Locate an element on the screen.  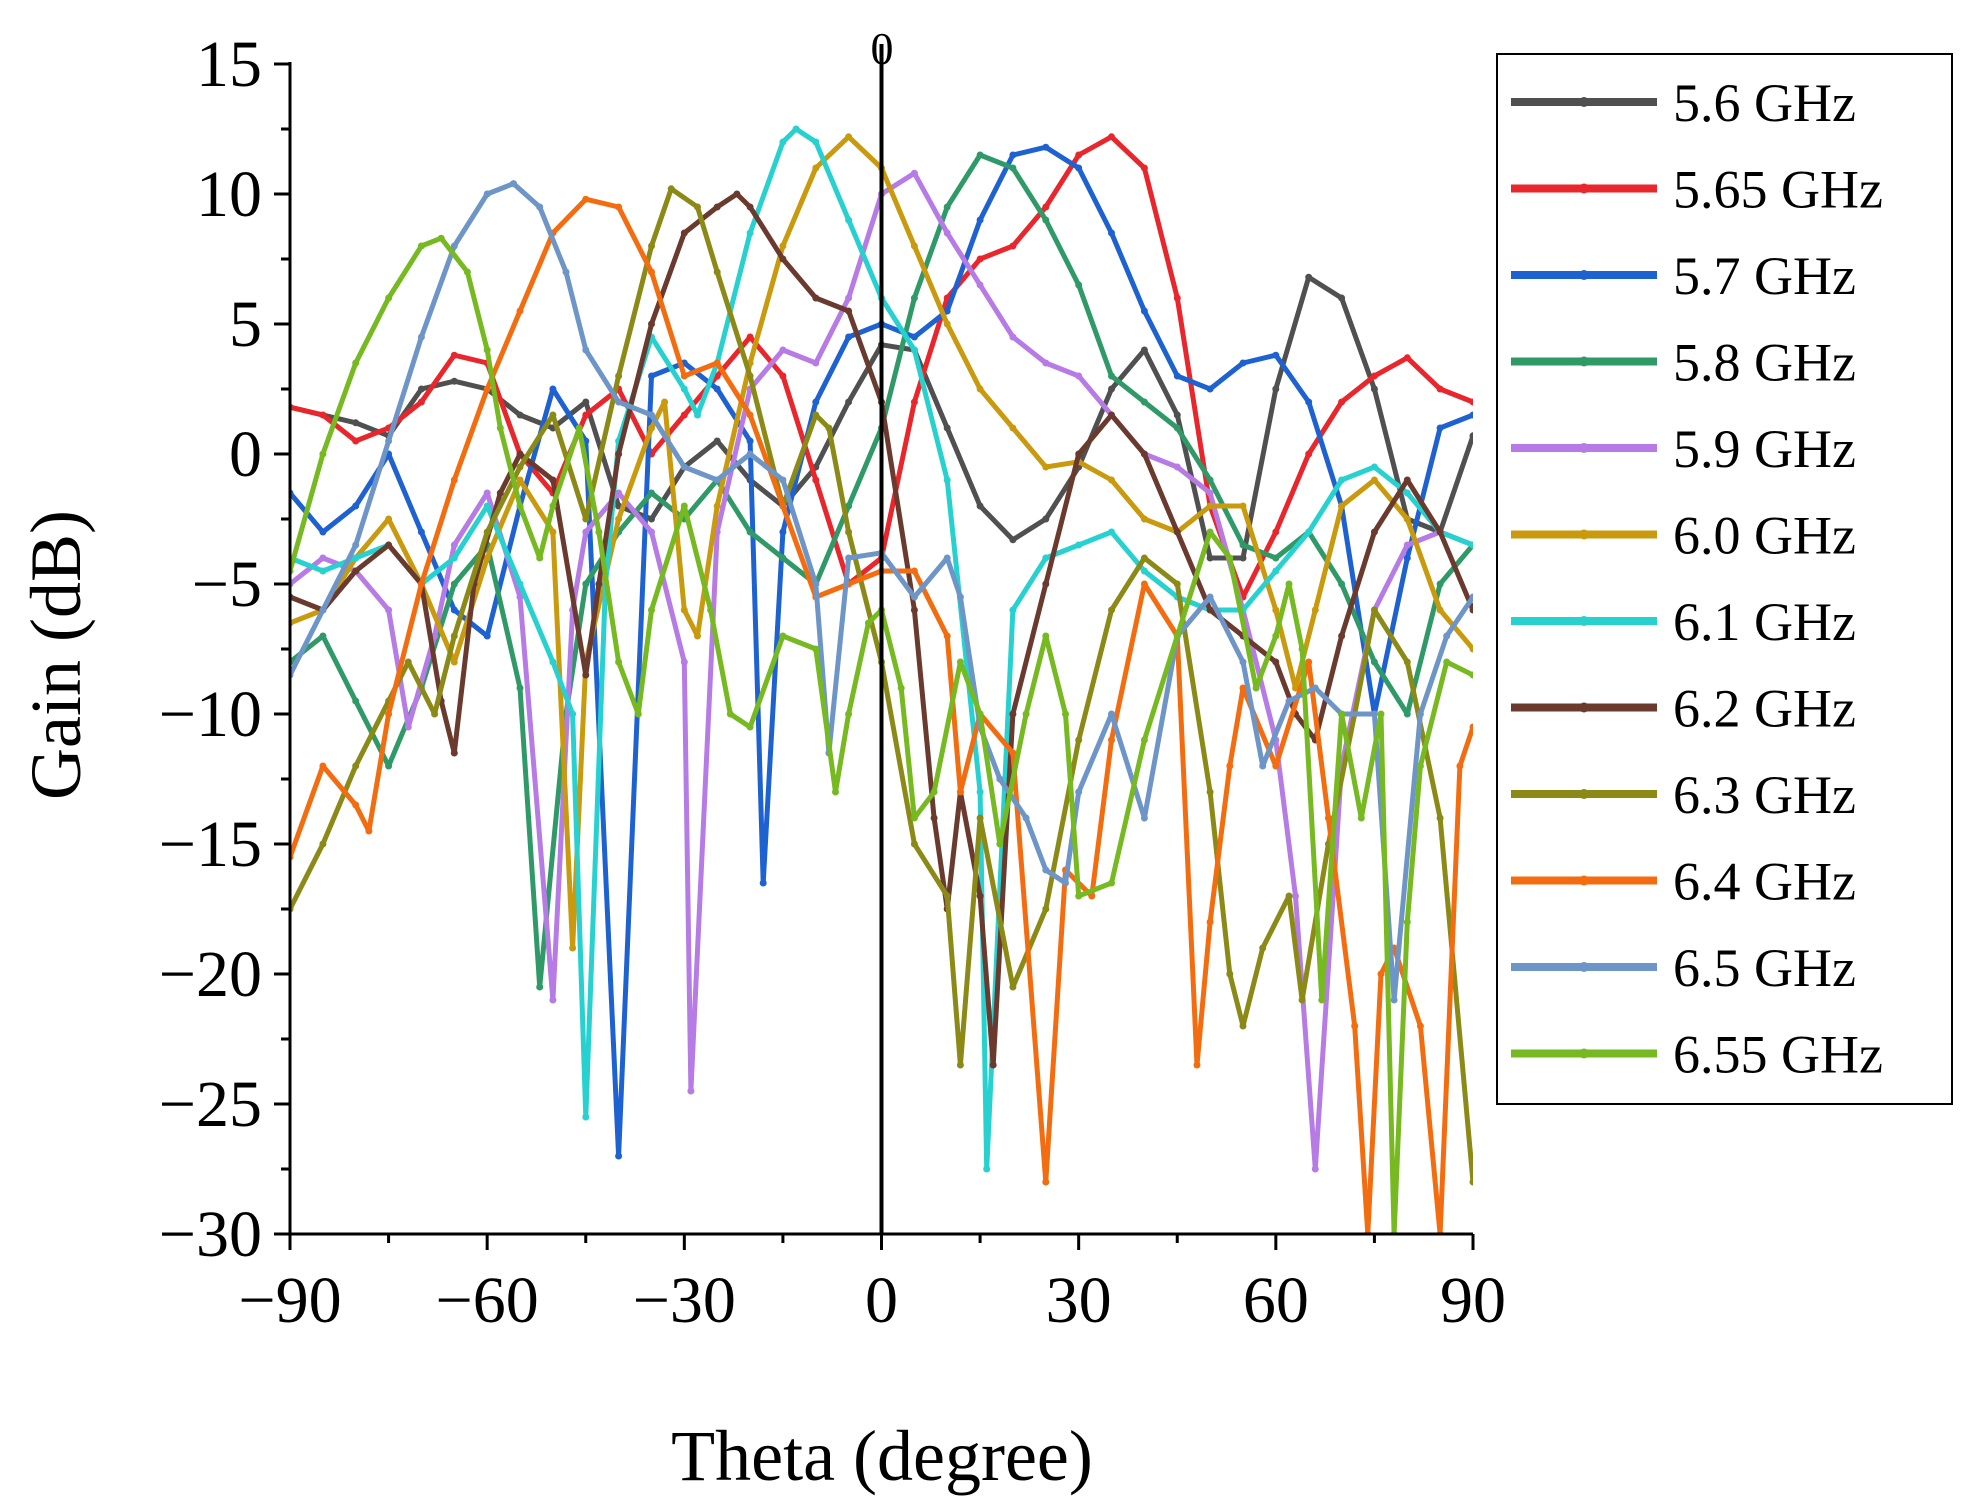
legend-item: 5.8 GHz is located at coordinates (1683, 363).